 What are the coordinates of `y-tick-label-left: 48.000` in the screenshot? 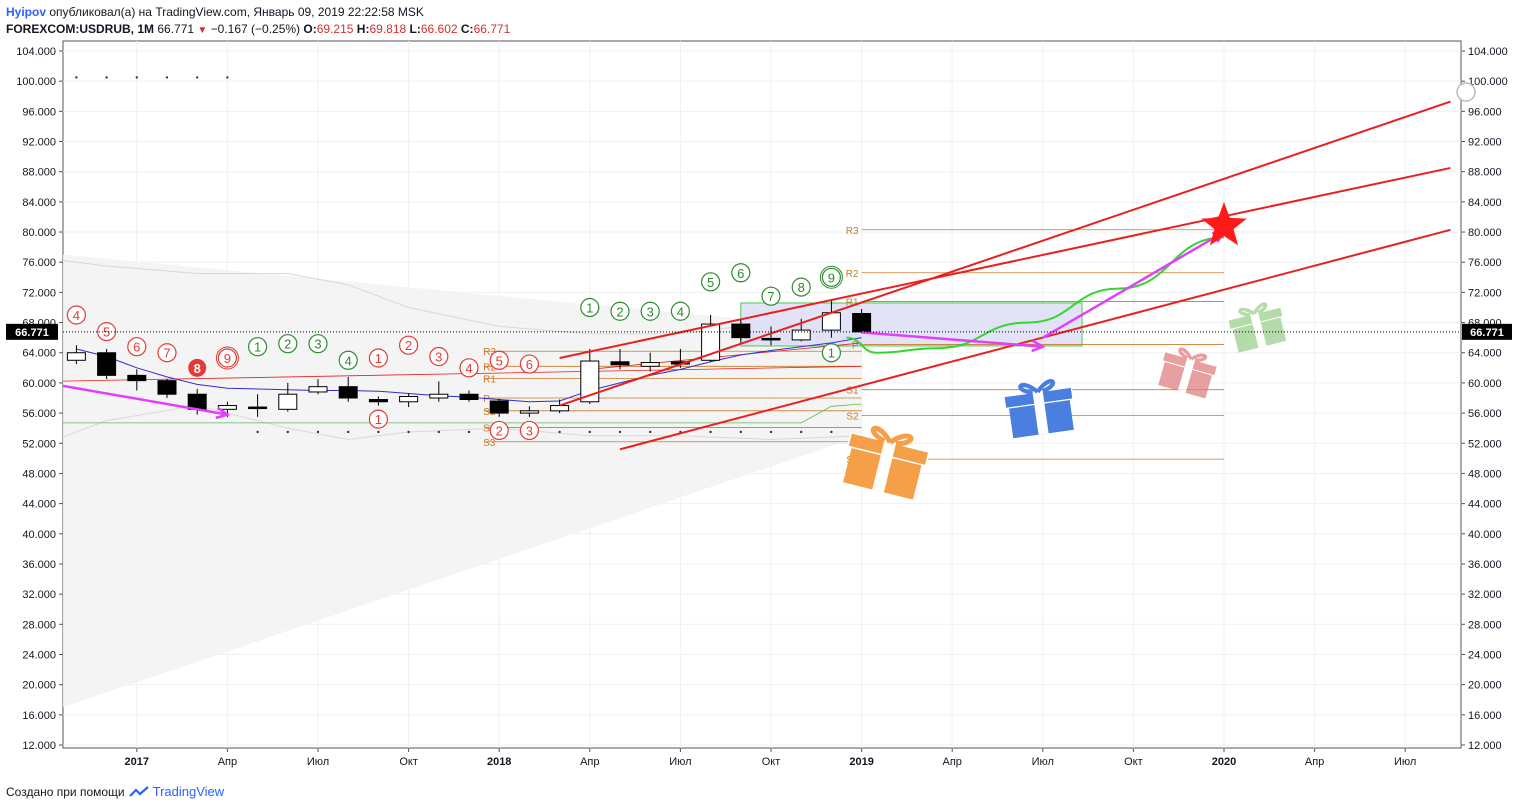 It's located at (39, 474).